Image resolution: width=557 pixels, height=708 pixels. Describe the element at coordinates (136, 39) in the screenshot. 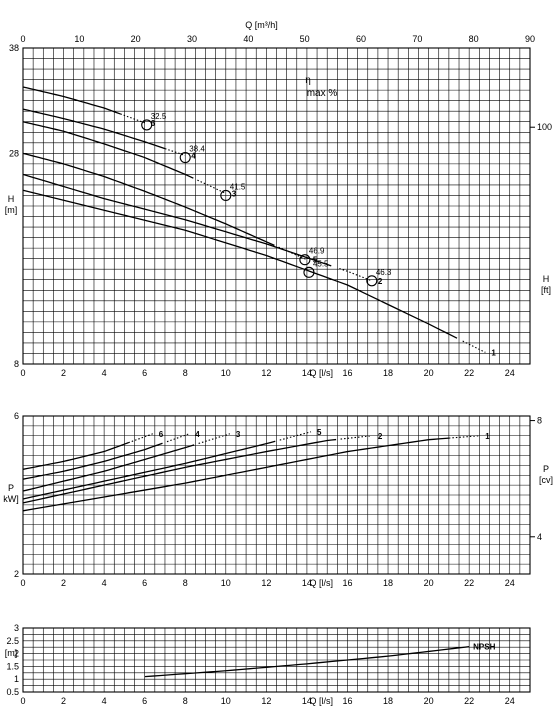

I see `top-axis-tick-label: 20` at that location.